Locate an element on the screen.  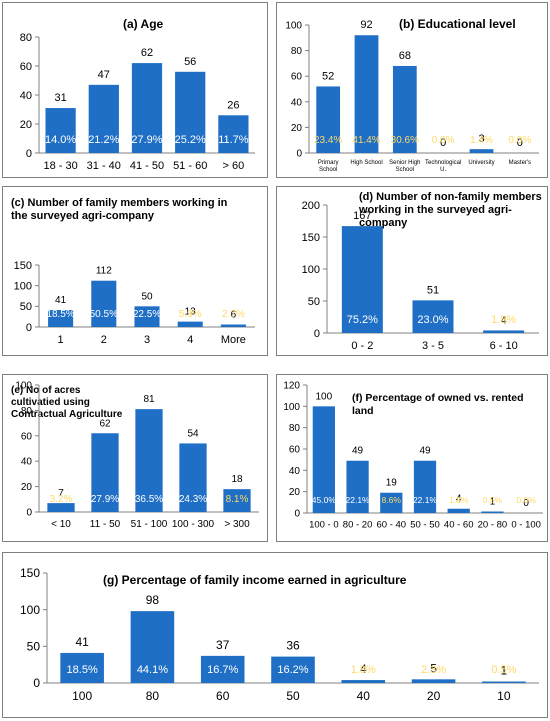
data-label-percent: 8.1% is located at coordinates (237, 499).